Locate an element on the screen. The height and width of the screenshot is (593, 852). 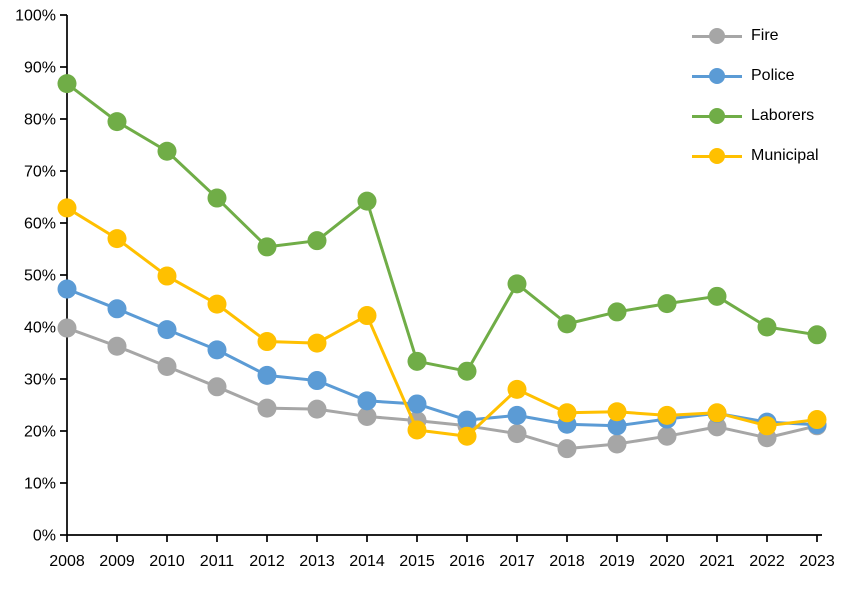
police-series-marker-icon is located at coordinates (717, 76).